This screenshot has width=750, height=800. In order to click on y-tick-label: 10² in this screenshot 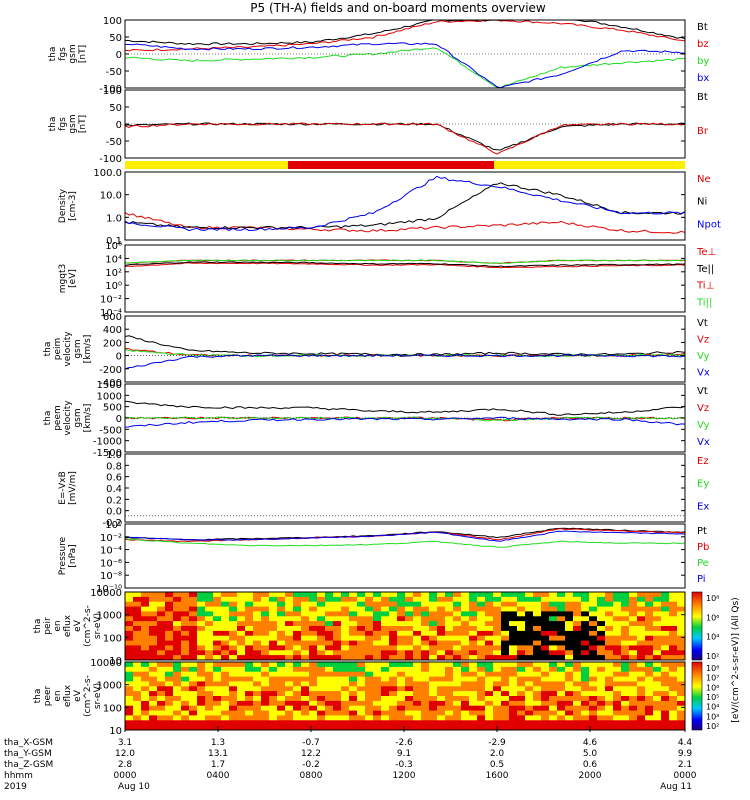, I will do `click(113, 273)`.